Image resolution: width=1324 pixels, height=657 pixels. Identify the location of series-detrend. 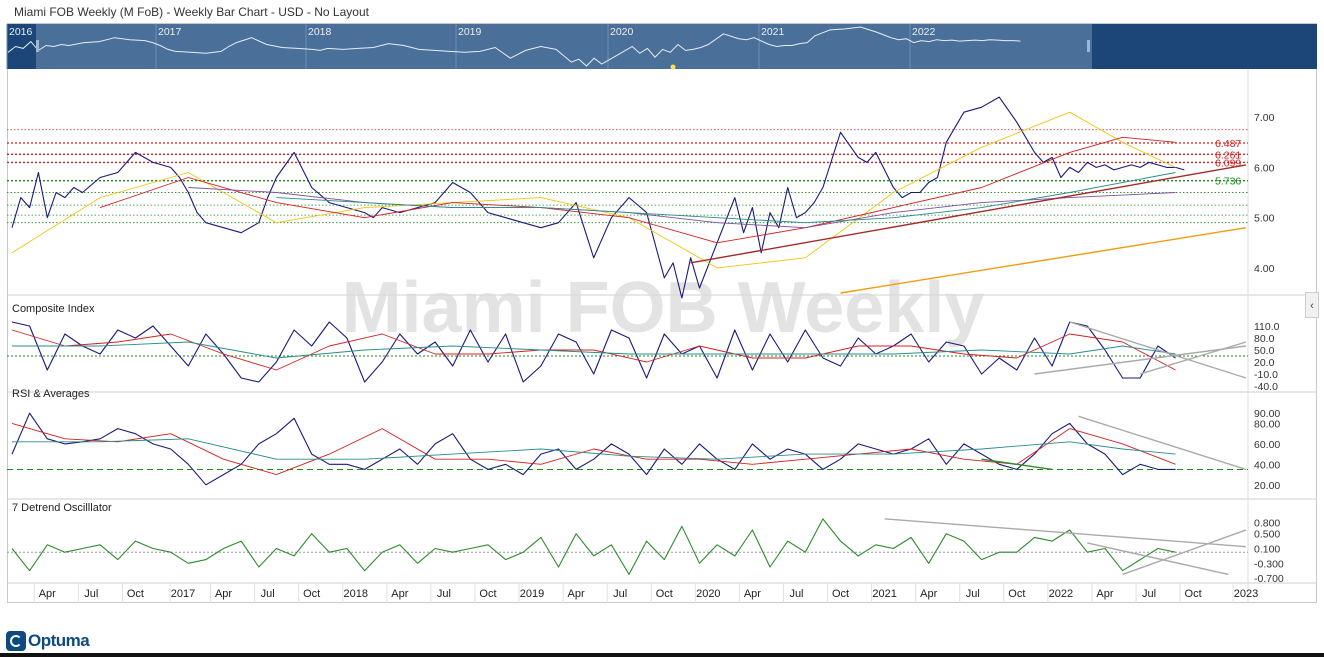
(593, 546).